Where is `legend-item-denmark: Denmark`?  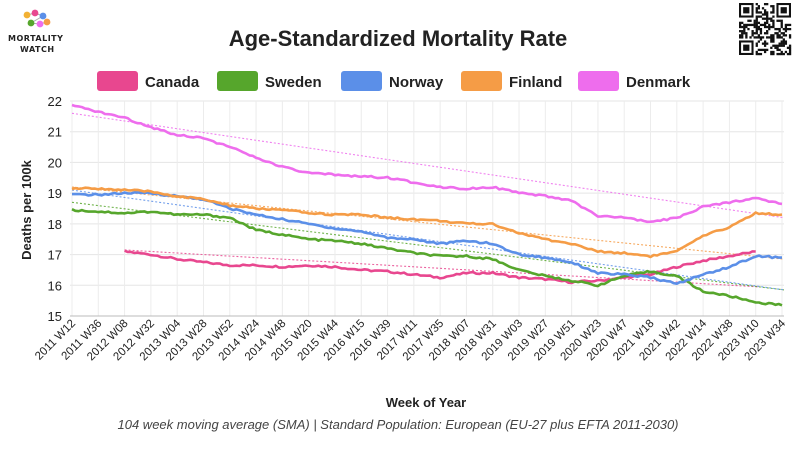
legend-item-denmark: Denmark is located at coordinates (634, 81).